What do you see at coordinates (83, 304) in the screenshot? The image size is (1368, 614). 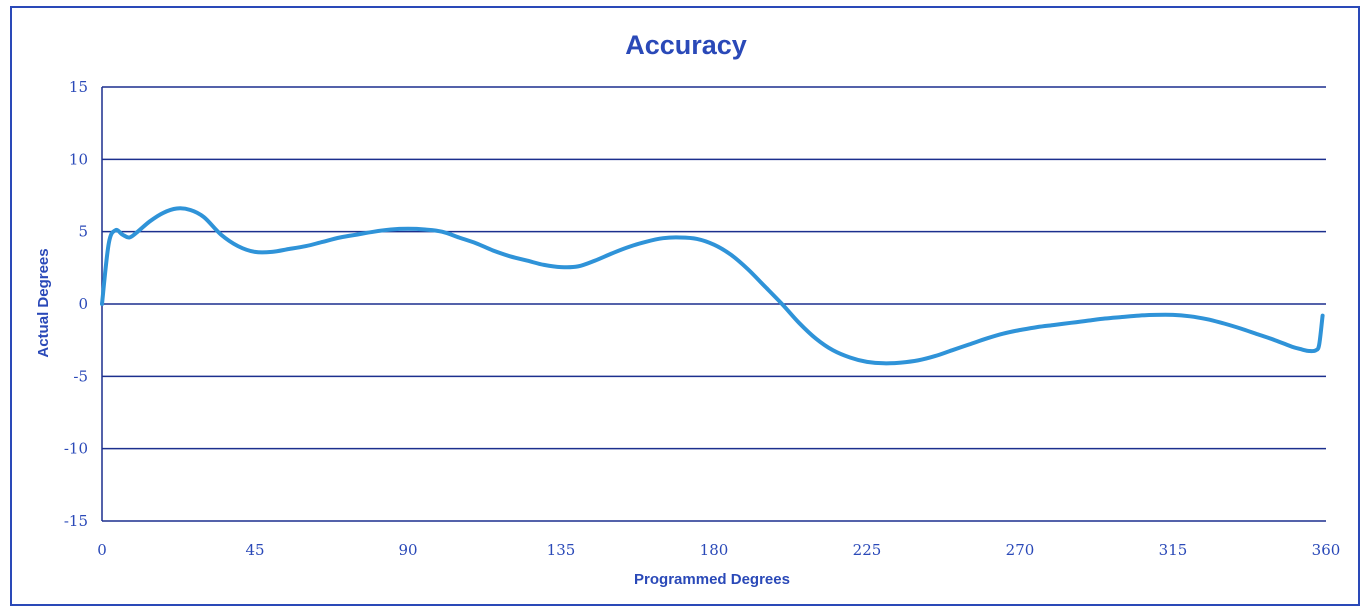 I see `y-tick-label: 0` at bounding box center [83, 304].